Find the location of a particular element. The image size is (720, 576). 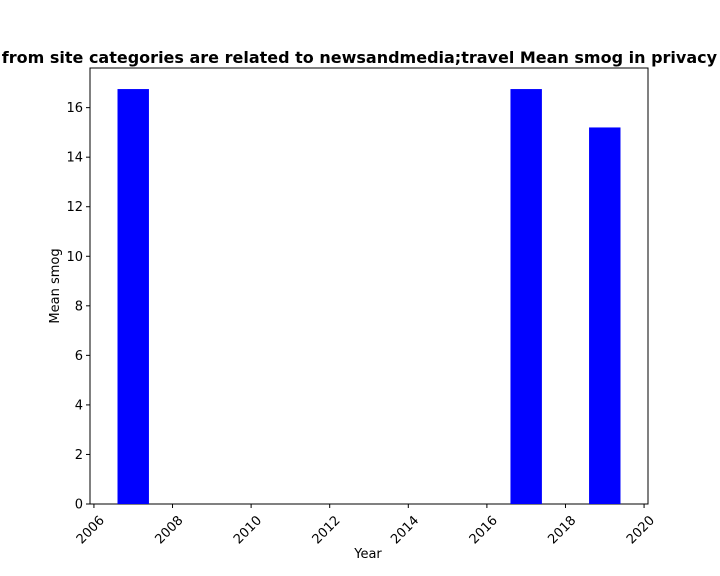

x-tick-label-2010: 2010 is located at coordinates (248, 530).